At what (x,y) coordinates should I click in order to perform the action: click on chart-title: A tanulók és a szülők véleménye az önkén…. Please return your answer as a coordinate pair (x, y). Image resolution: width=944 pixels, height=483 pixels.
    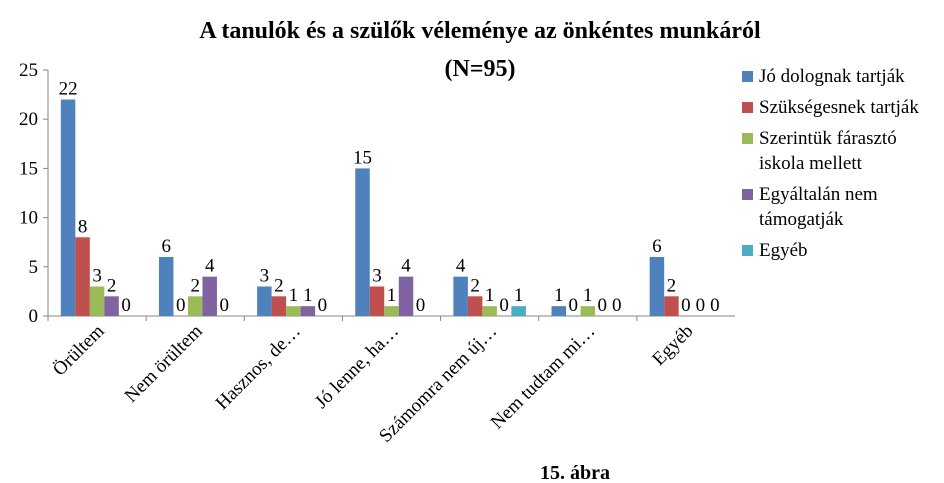
    Looking at the image, I should click on (480, 50).